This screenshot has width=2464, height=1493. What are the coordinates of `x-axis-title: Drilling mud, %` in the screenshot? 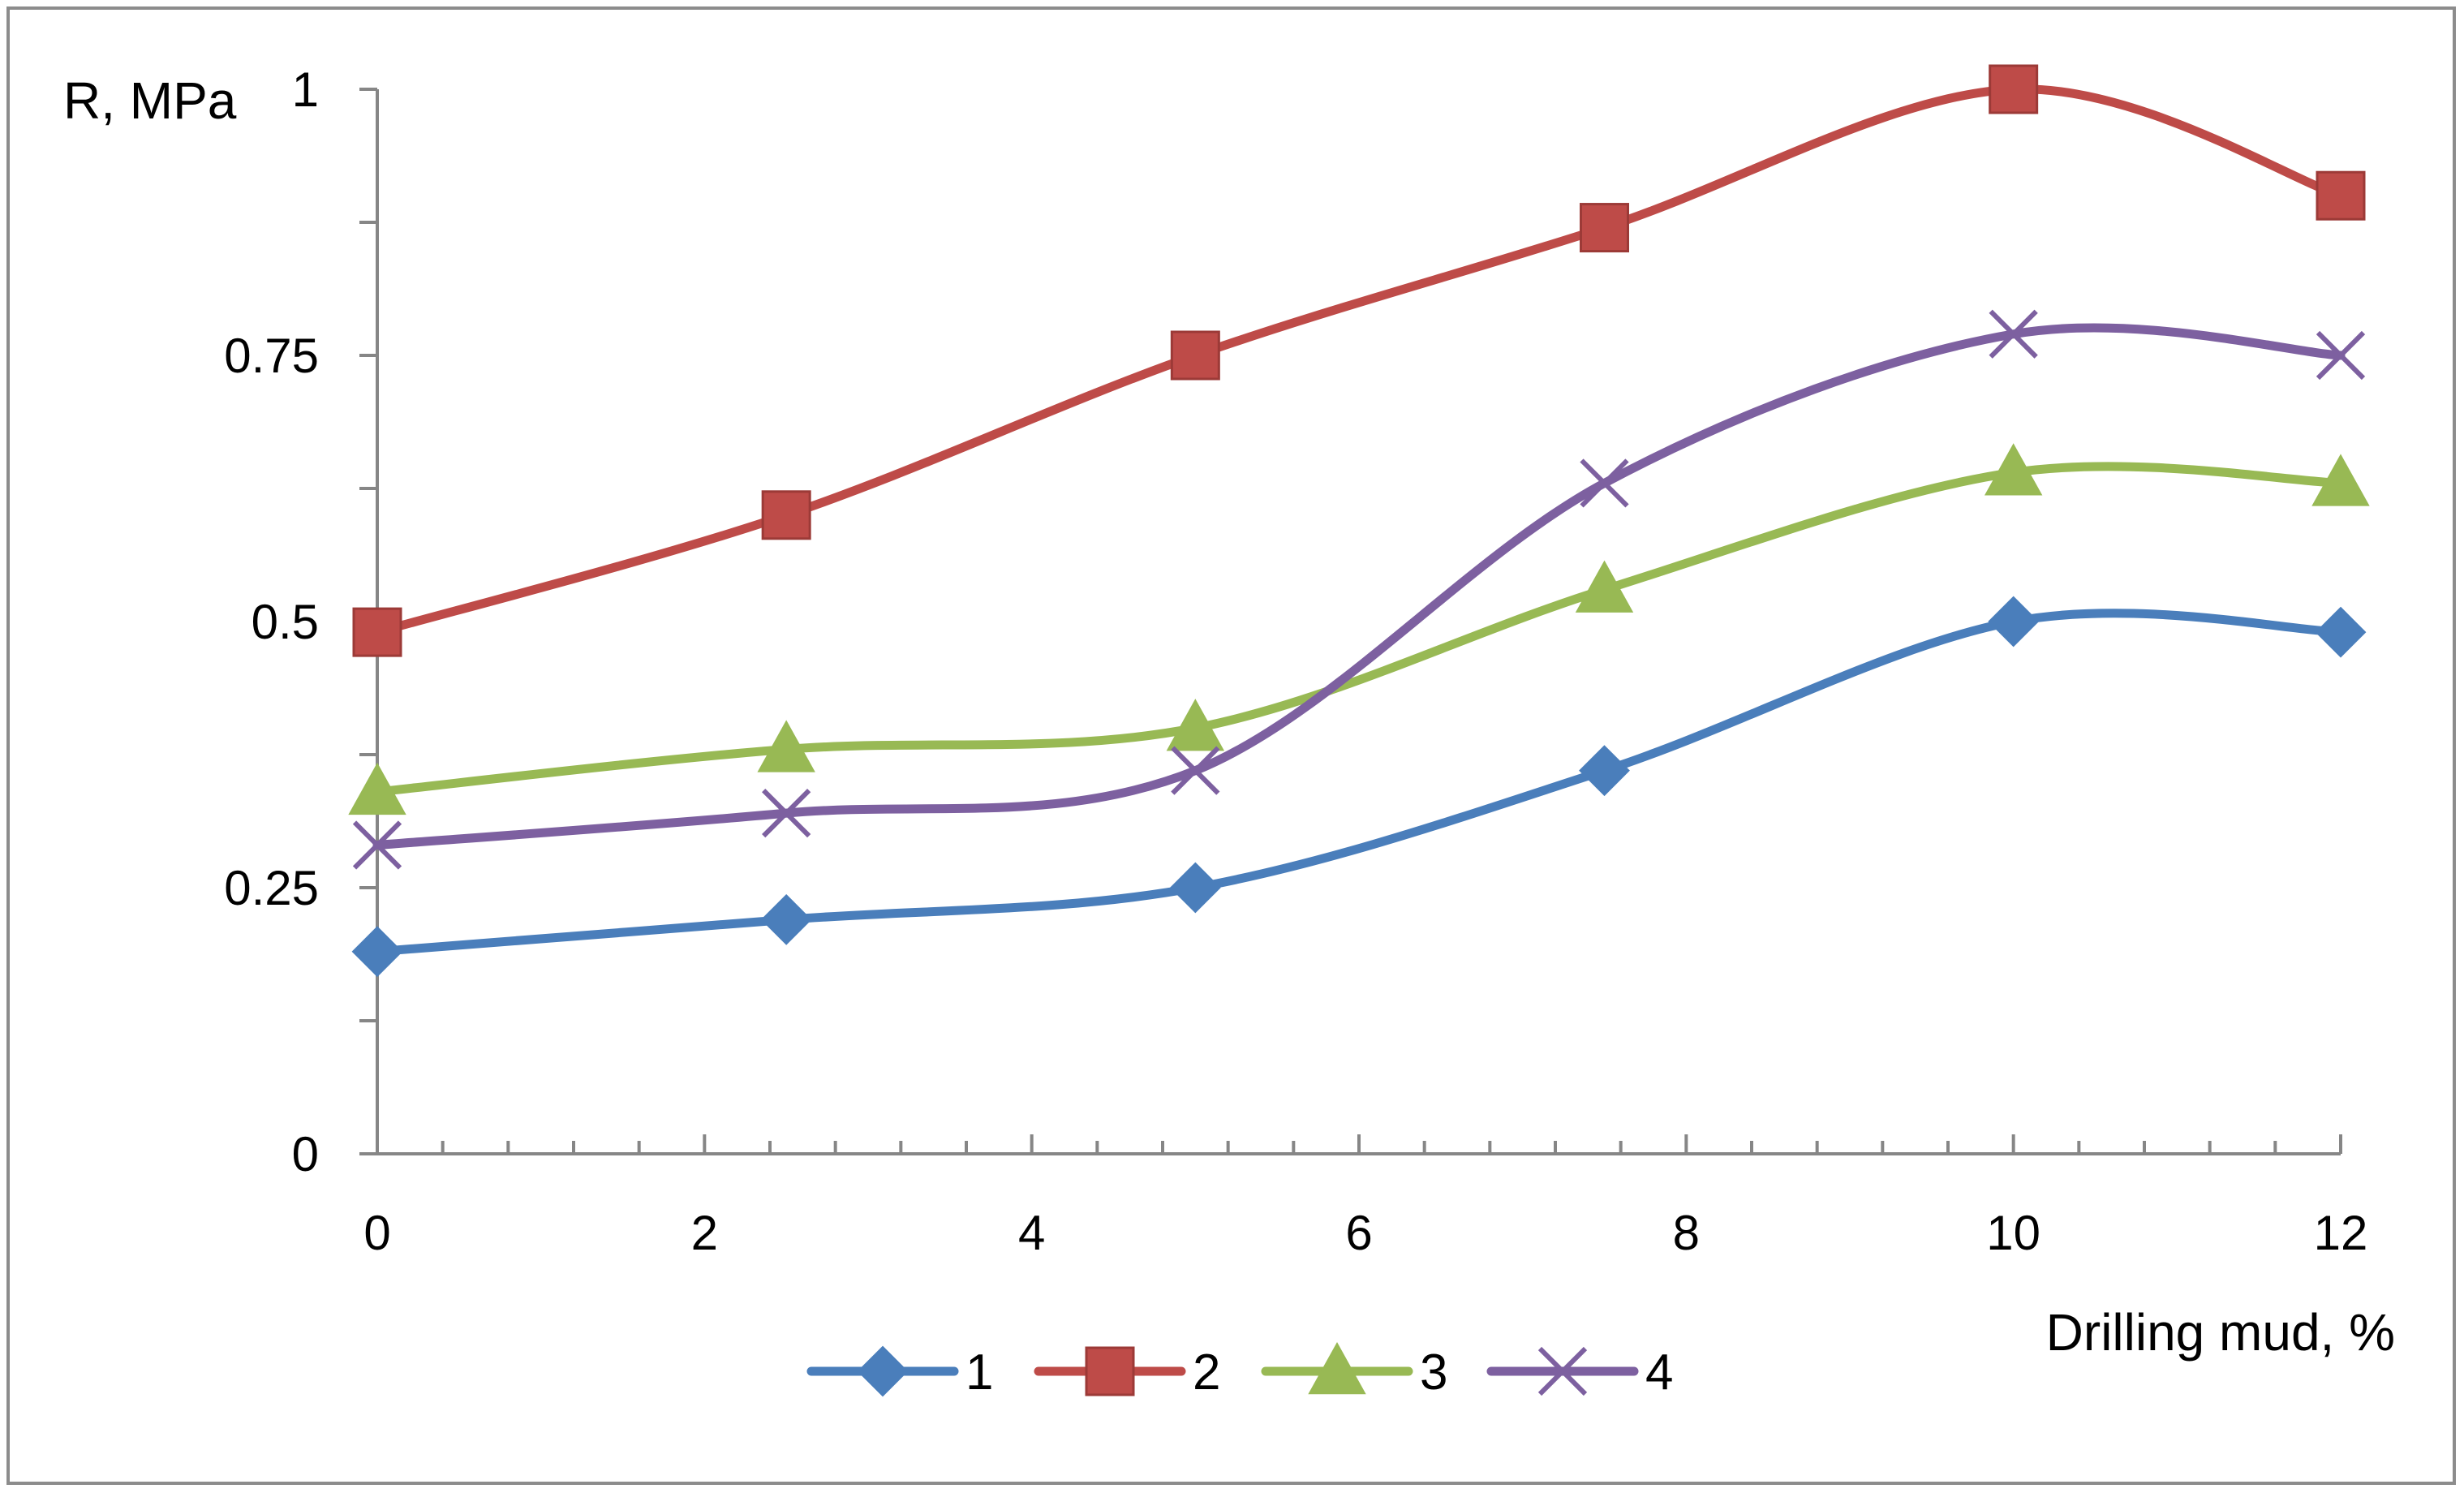 It's located at (2220, 1332).